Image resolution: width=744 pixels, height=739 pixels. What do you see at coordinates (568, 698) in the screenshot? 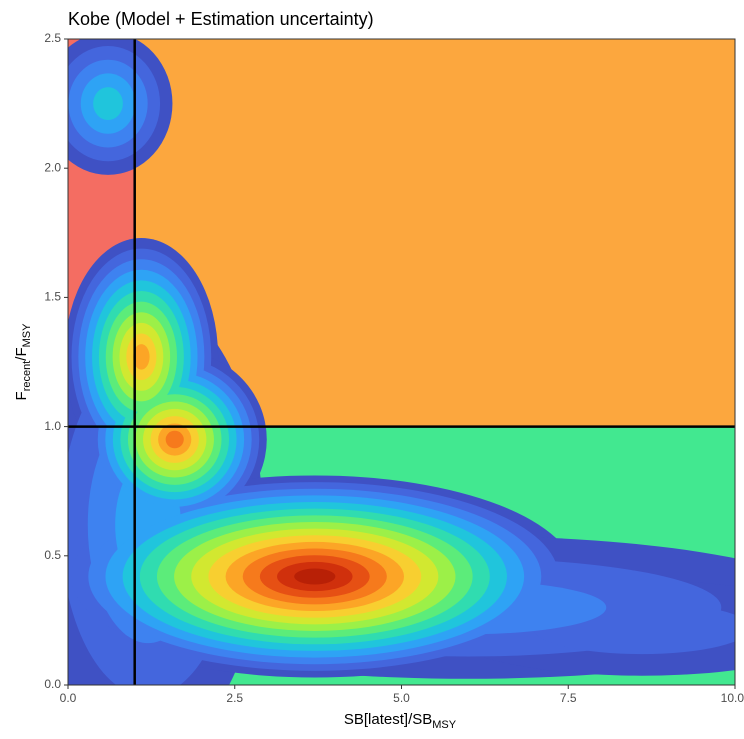
I see `x-tick-label: 7.5` at bounding box center [568, 698].